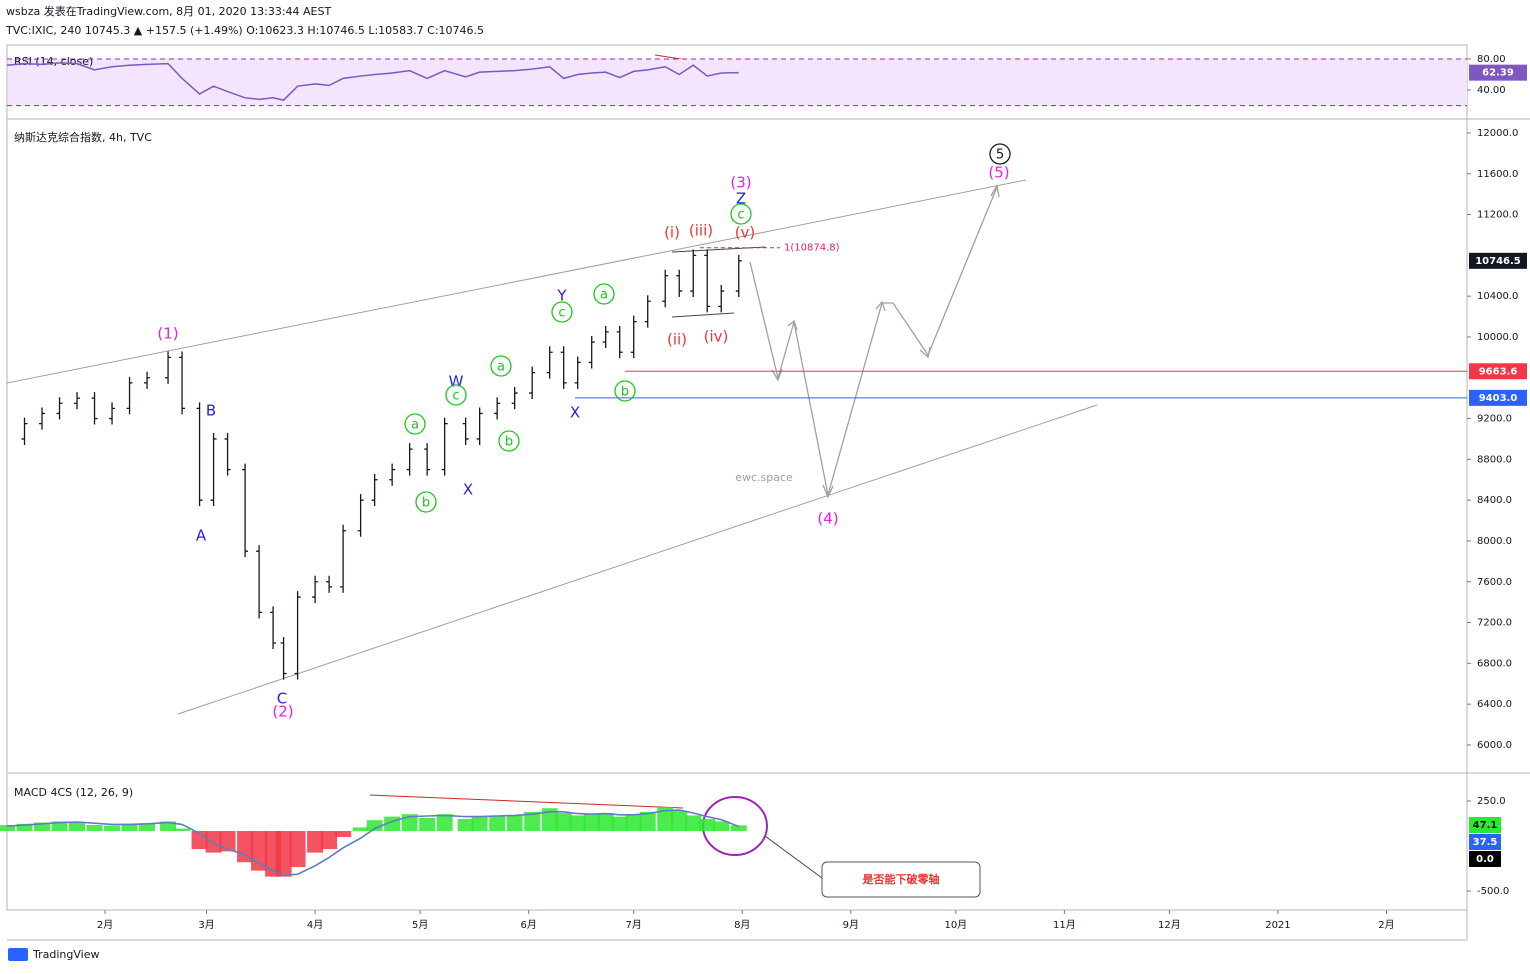 This screenshot has width=1530, height=974. I want to click on y-tick-label: 10000.0, so click(1497, 337).